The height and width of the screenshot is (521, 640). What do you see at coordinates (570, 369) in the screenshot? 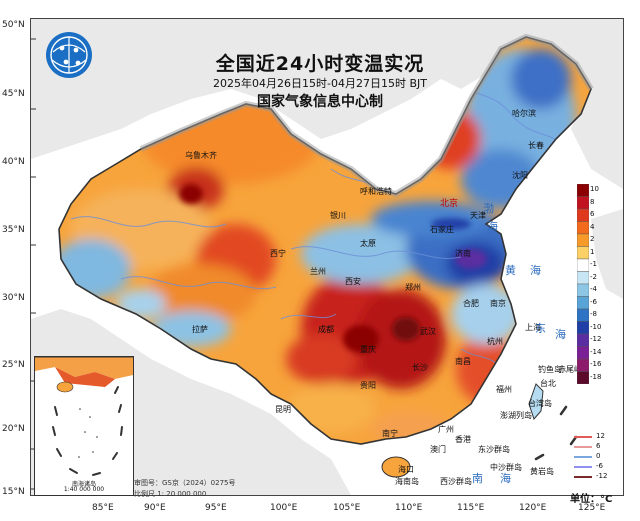
I see `city-label: 赤尾屿` at bounding box center [570, 369].